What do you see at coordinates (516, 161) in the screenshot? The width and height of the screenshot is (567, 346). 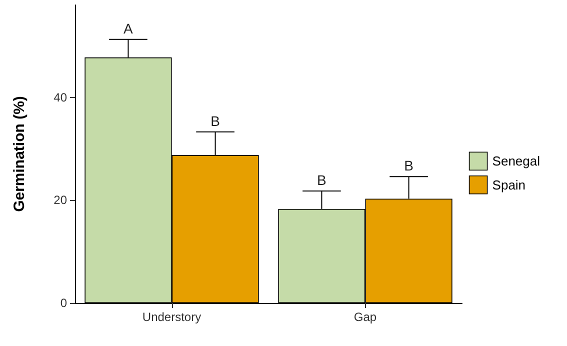 I see `legend-label: Senegal` at bounding box center [516, 161].